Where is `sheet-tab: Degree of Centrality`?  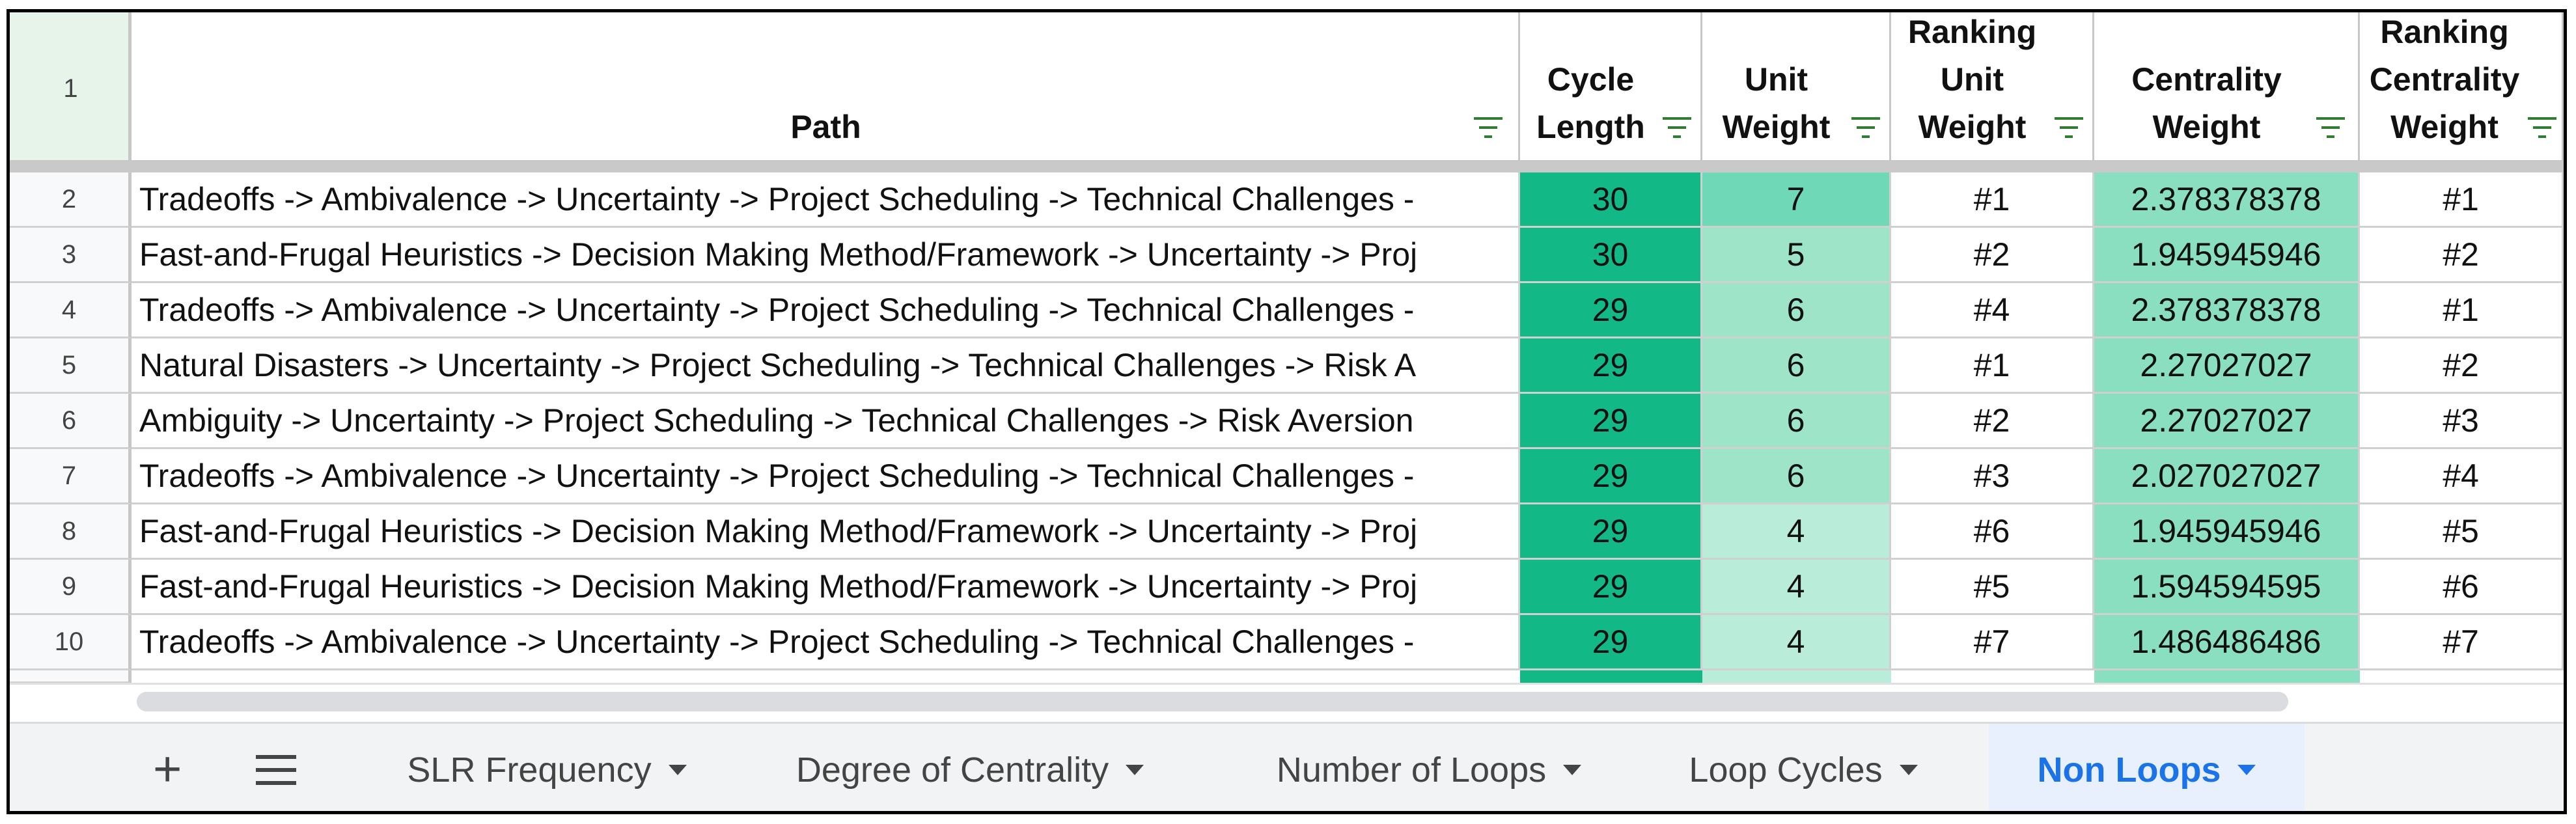 sheet-tab: Degree of Centrality is located at coordinates (970, 768).